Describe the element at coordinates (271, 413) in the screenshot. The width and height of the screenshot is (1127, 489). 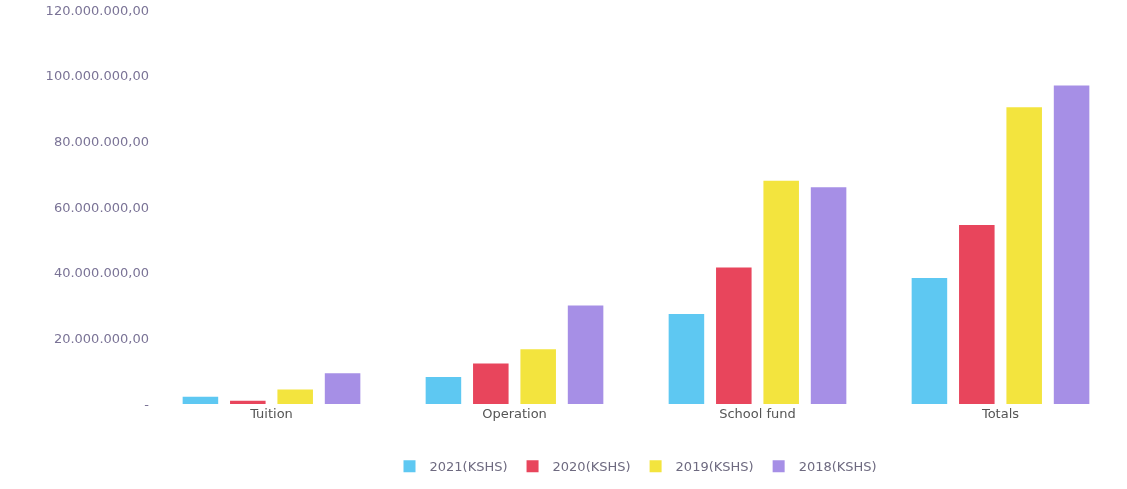
I see `x-tick-label: Tuition` at that location.